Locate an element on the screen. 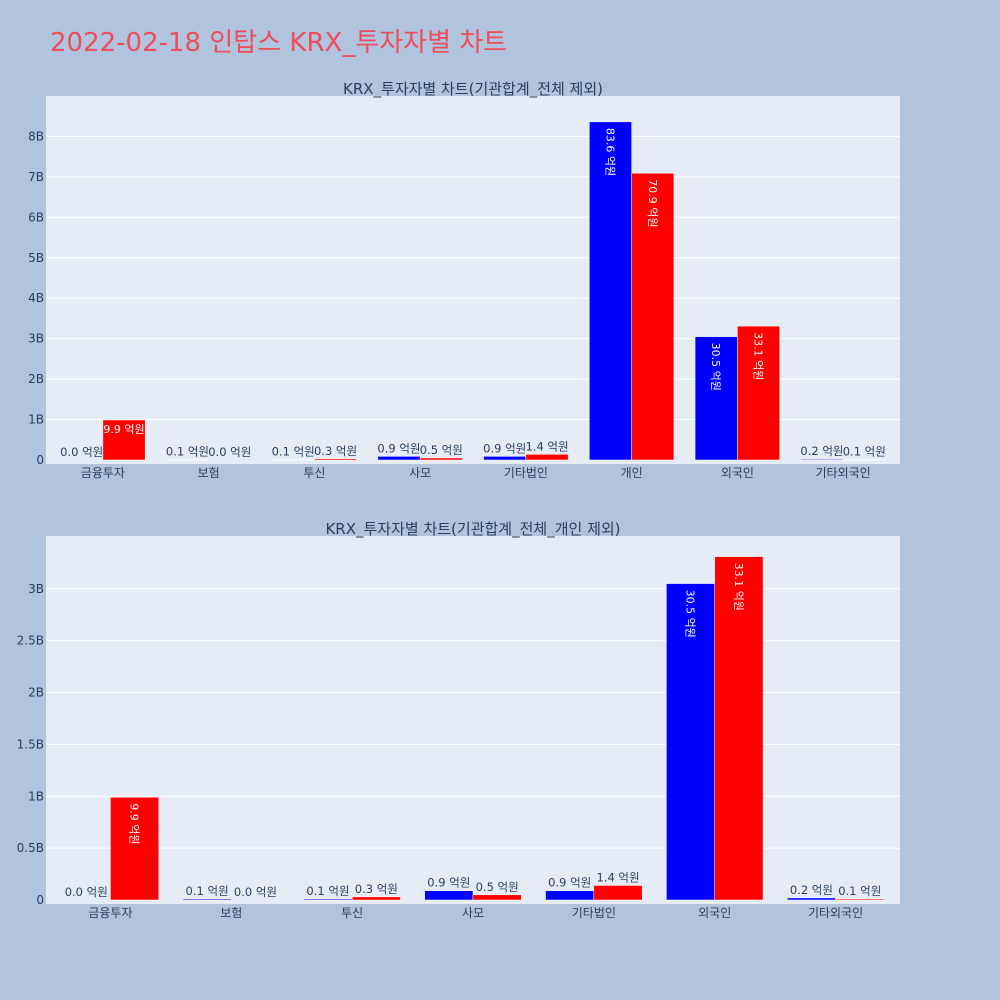  chart-title: KRX_투자자별 차트(기관합계_전체_개인 제외) is located at coordinates (472, 529).